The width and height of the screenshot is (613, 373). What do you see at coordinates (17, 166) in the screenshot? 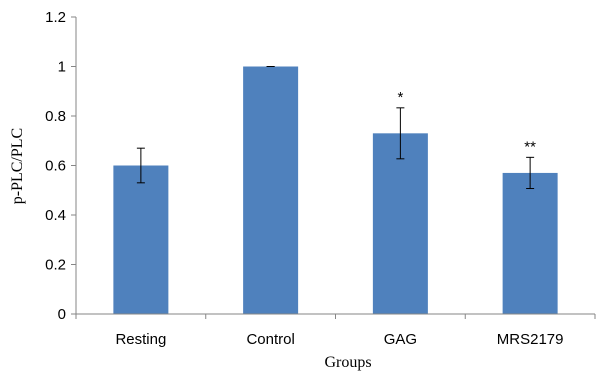
I see `y-axis-title: p-PLC/PLC` at bounding box center [17, 166].